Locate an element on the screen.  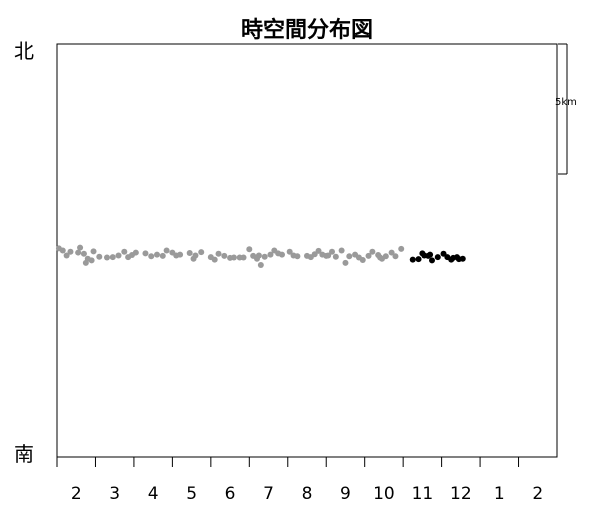
data-points is located at coordinates (260, 256).